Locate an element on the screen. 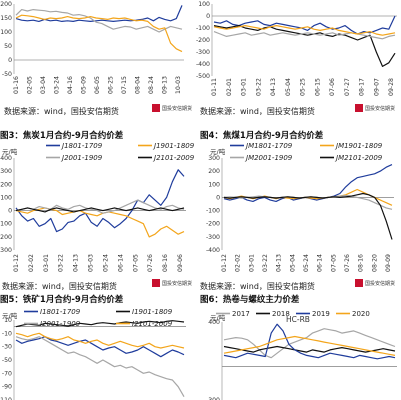 The image size is (401, 400). x-tick-label: 01-12 is located at coordinates (16, 263).